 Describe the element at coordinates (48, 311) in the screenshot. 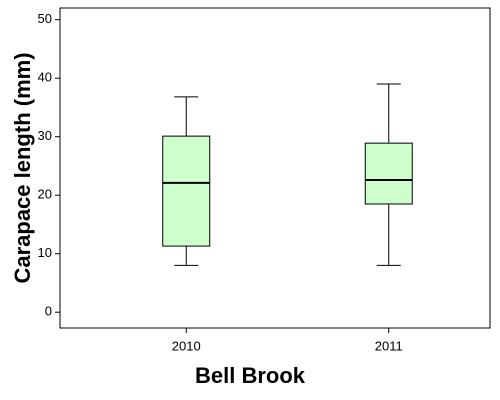

I see `y-tick-label: 0` at that location.